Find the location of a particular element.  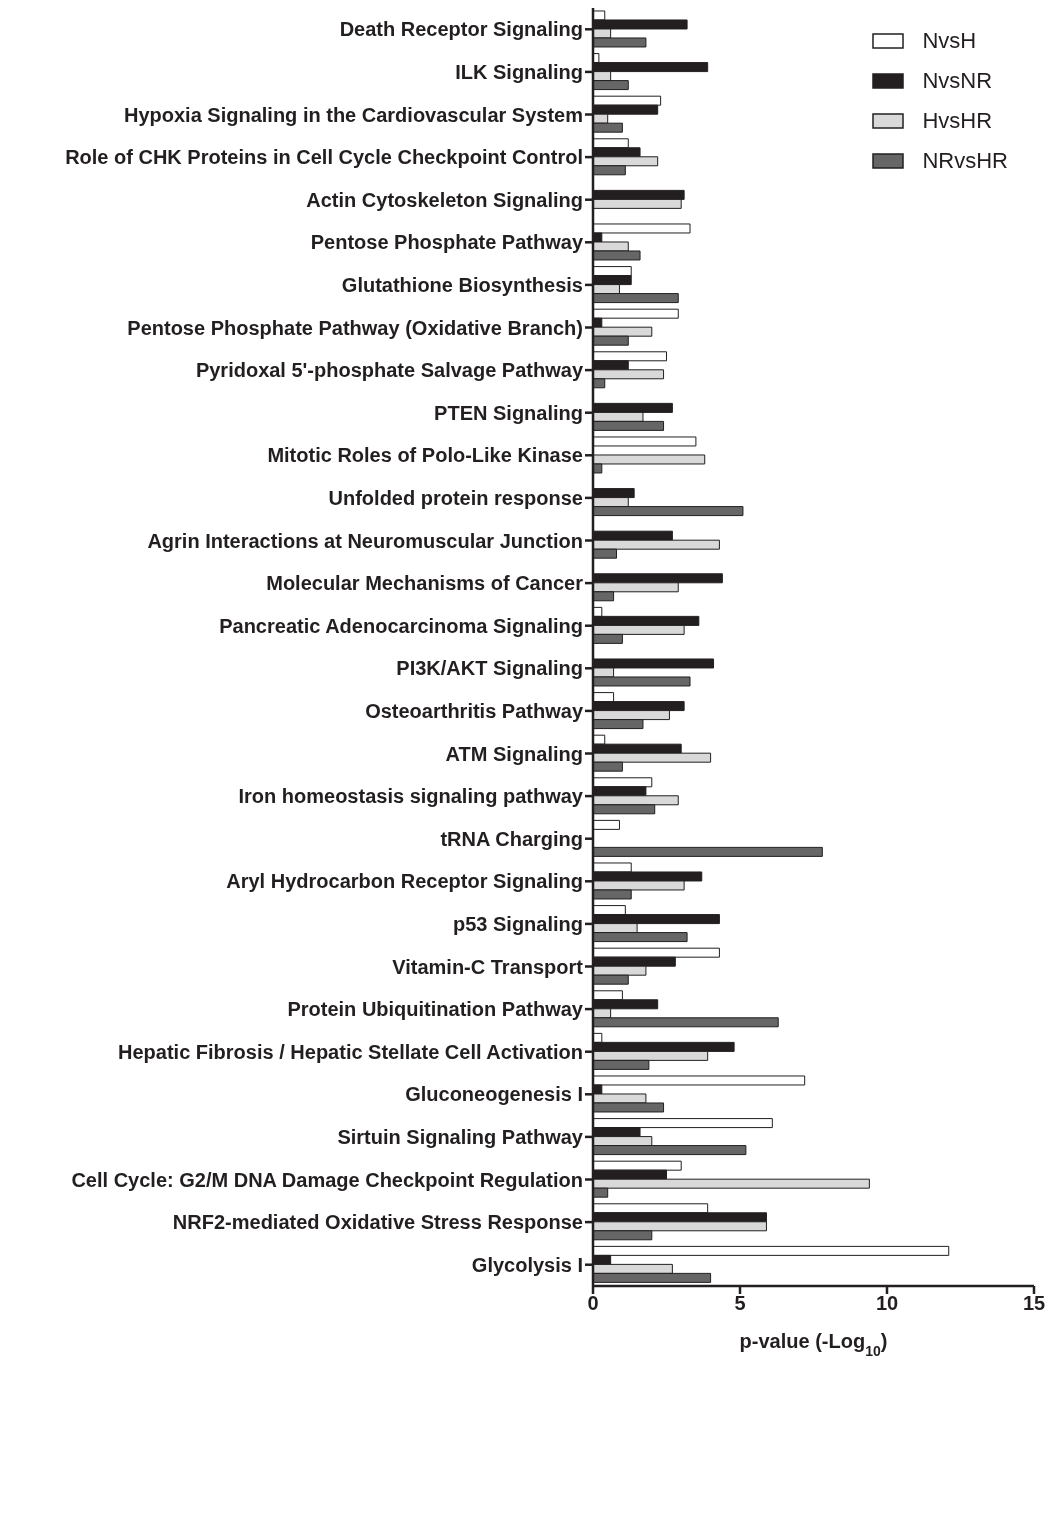

y-tick-label: Molecular Mechanisms of Cancer is located at coordinates (425, 583).